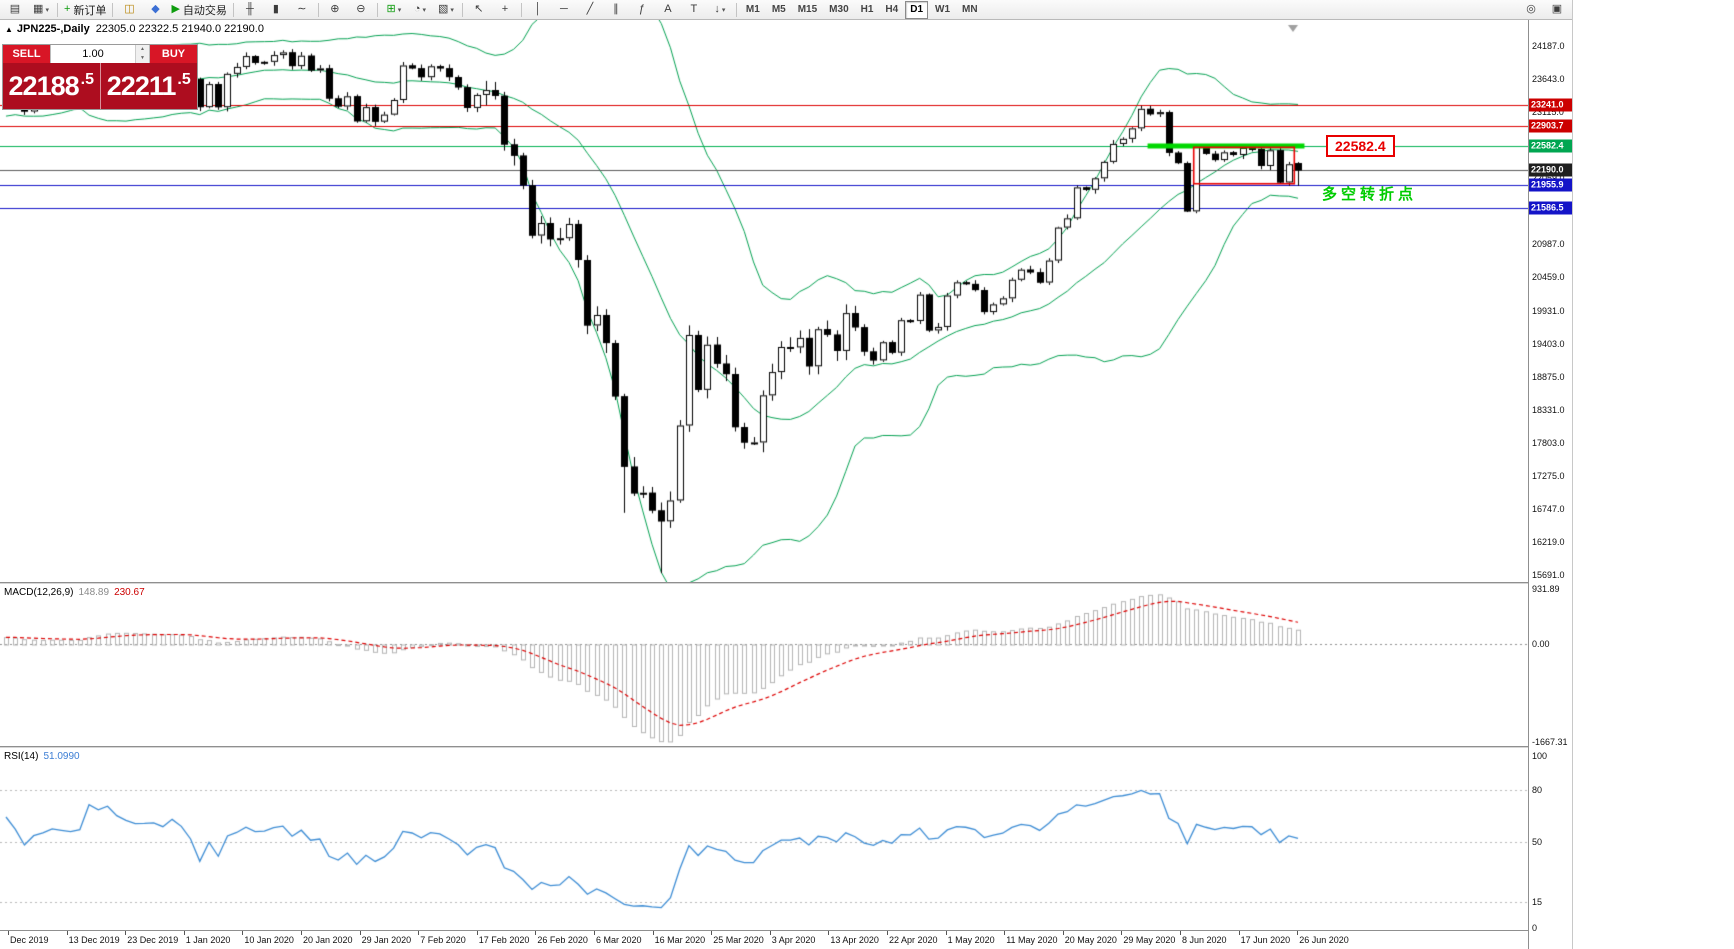  What do you see at coordinates (807, 9) in the screenshot?
I see `timeframe-button-m15: M15` at bounding box center [807, 9].